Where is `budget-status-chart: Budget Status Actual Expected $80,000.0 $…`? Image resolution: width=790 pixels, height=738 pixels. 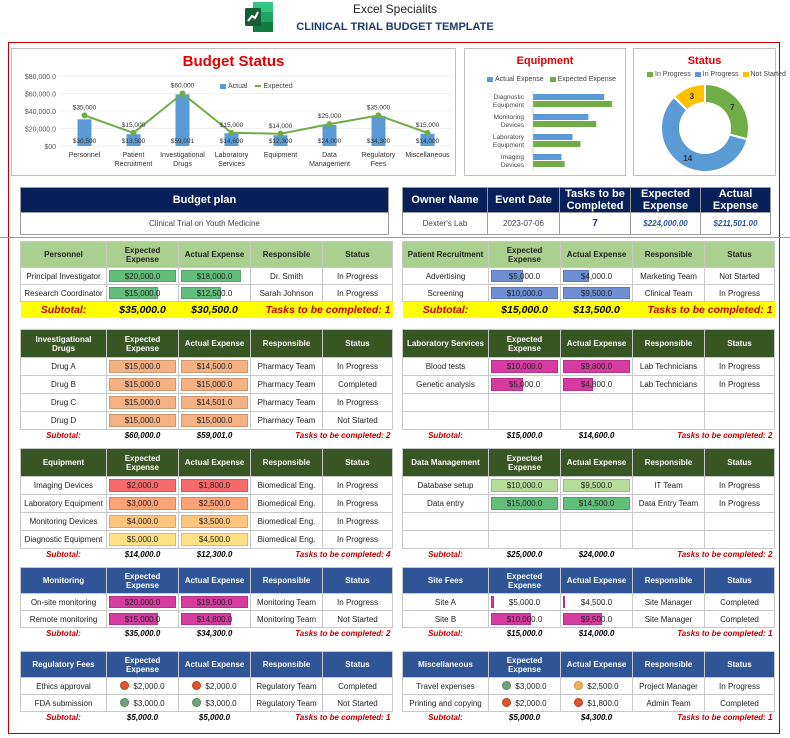
budget-status-chart: Budget Status Actual Expected $80,000.0 $… is located at coordinates (233, 112).